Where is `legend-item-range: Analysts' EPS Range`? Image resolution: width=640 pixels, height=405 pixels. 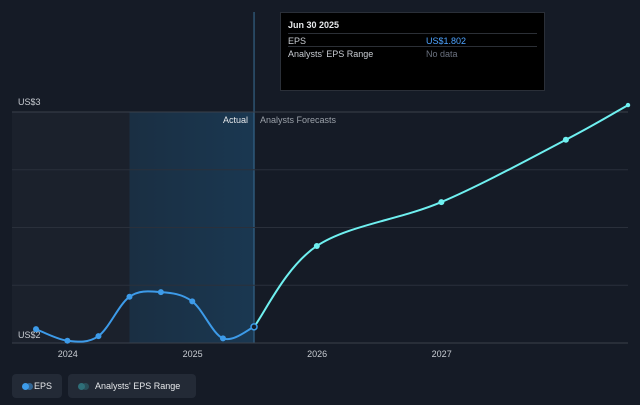 legend-item-range: Analysts' EPS Range is located at coordinates (132, 386).